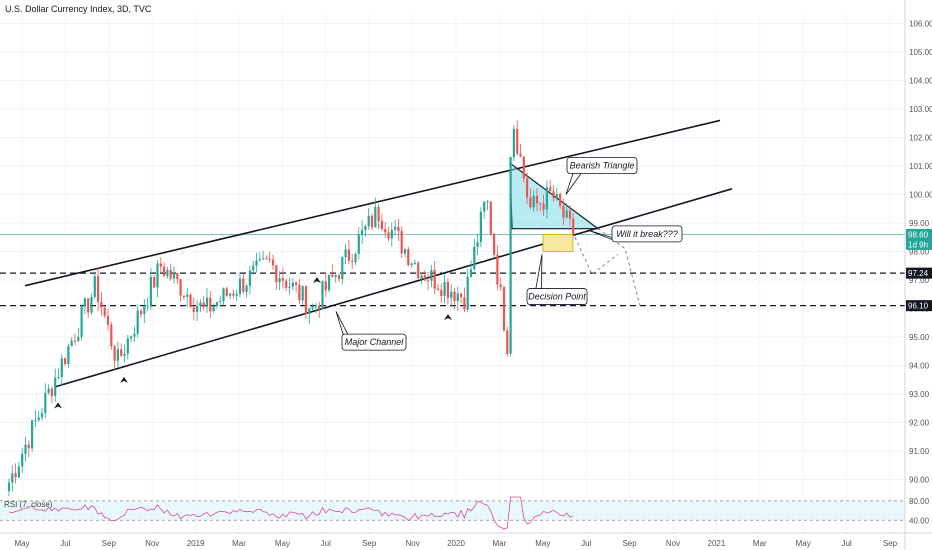 This screenshot has height=550, width=932. Describe the element at coordinates (239, 543) in the screenshot. I see `x-tick-label: Mar` at that location.